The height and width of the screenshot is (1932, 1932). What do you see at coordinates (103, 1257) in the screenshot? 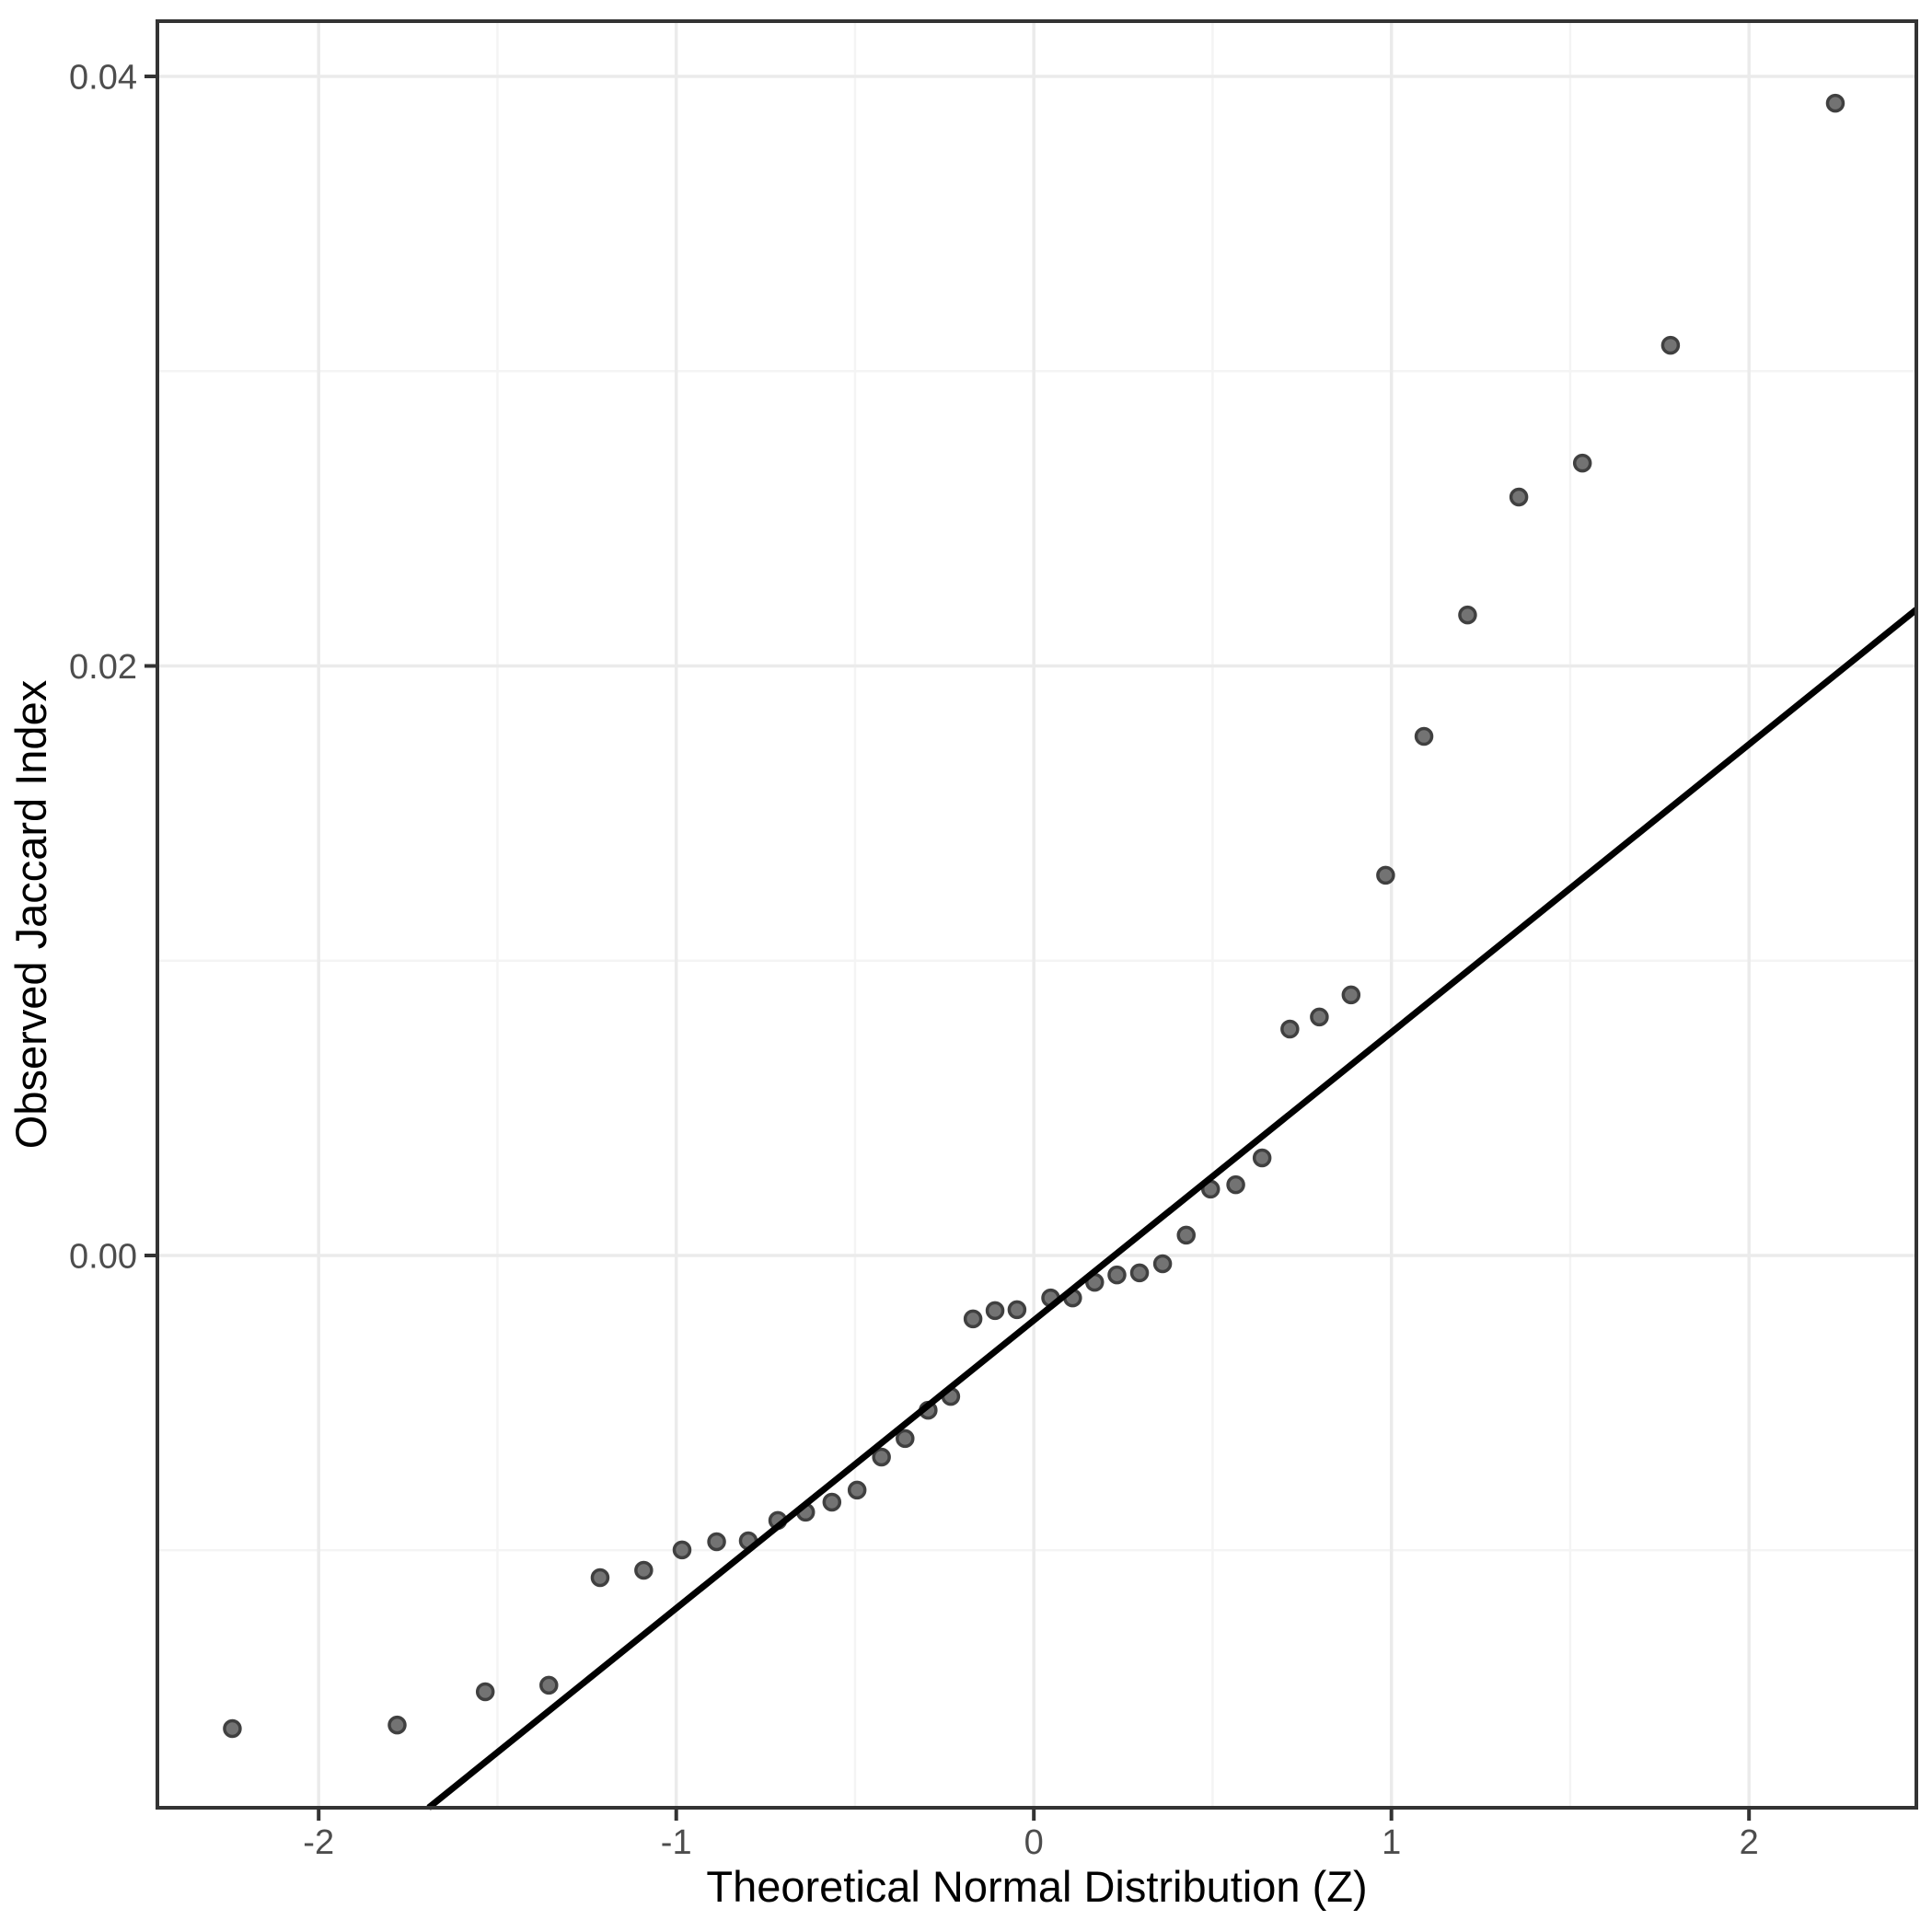
I see `y-tick-label: 0.00` at bounding box center [103, 1257].